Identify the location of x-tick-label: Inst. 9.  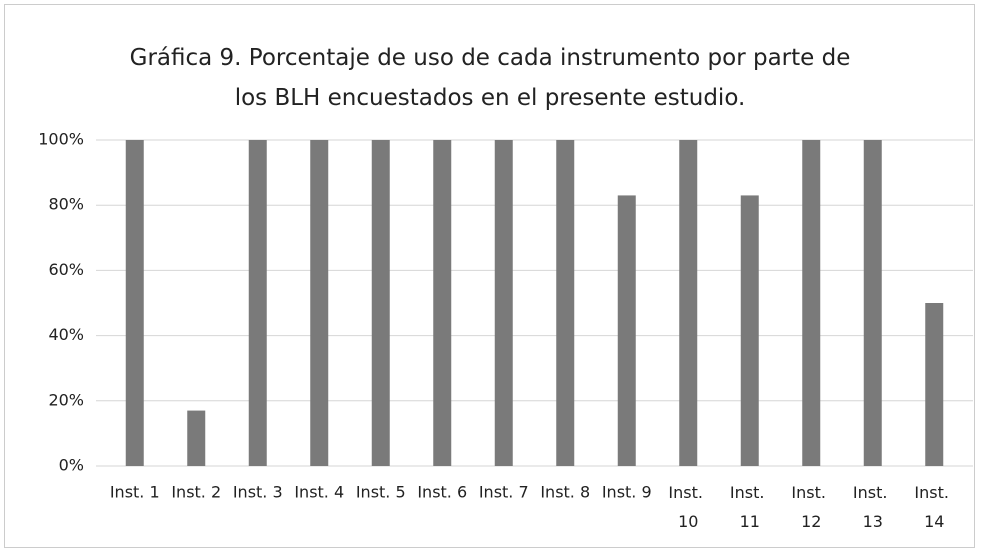
(627, 492).